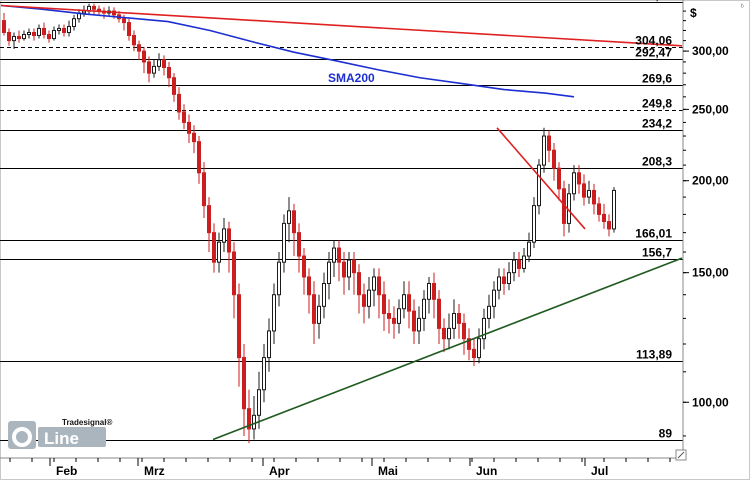 The width and height of the screenshot is (750, 485). I want to click on level-label: 234,2, so click(657, 124).